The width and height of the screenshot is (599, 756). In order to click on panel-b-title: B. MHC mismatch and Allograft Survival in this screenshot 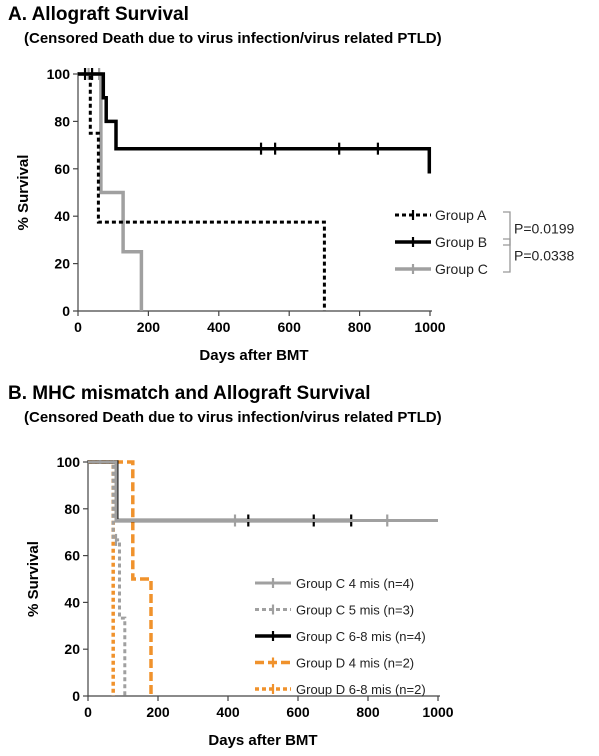, I will do `click(189, 393)`.